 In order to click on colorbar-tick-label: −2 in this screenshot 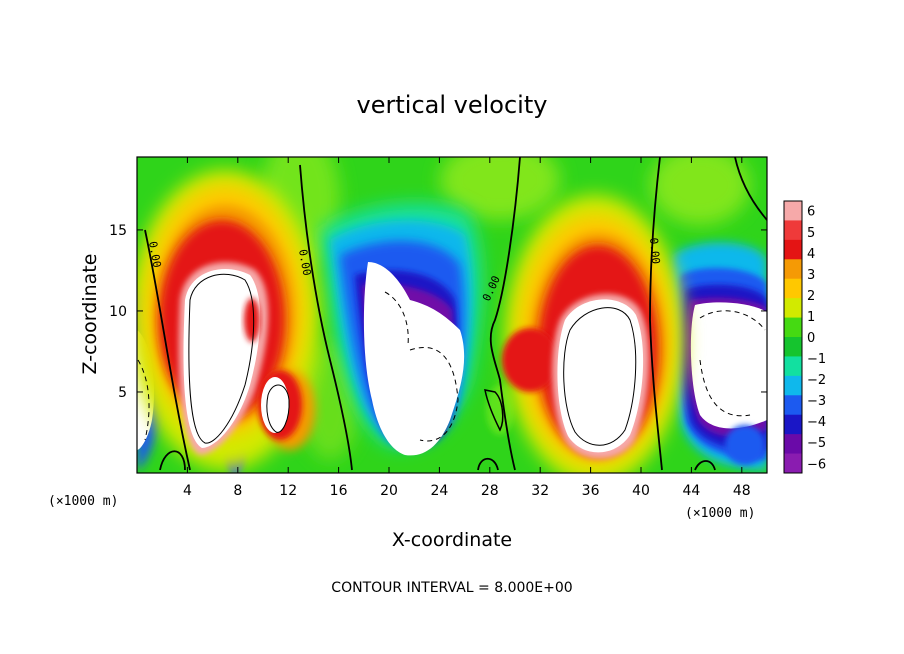, I will do `click(816, 380)`.